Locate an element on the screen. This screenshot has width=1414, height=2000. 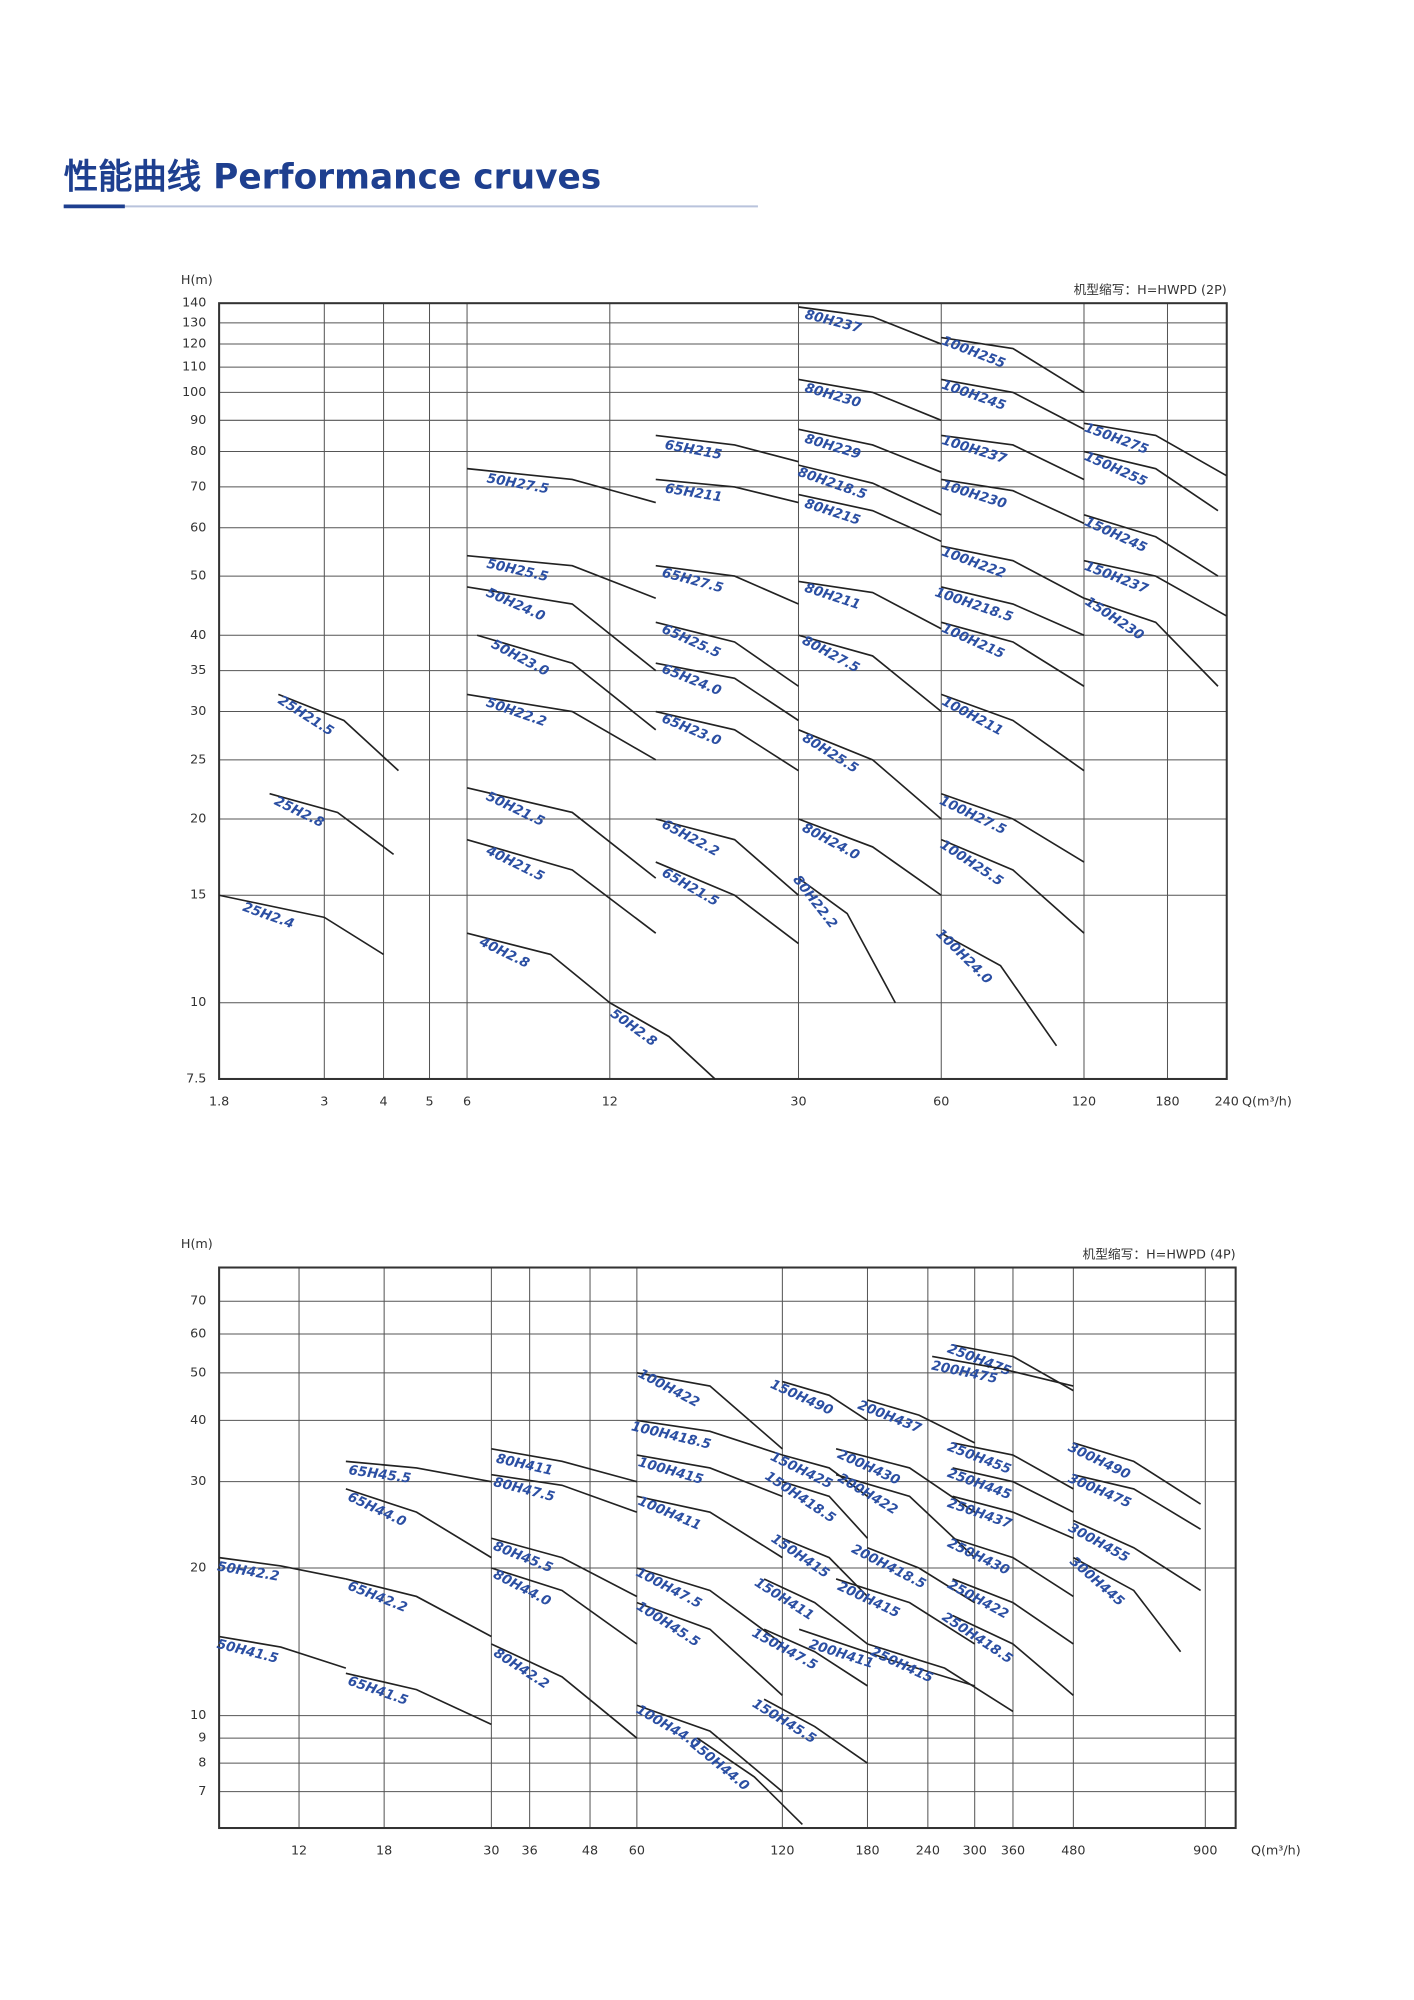
curve-label: 100H25.5 is located at coordinates (971, 864).